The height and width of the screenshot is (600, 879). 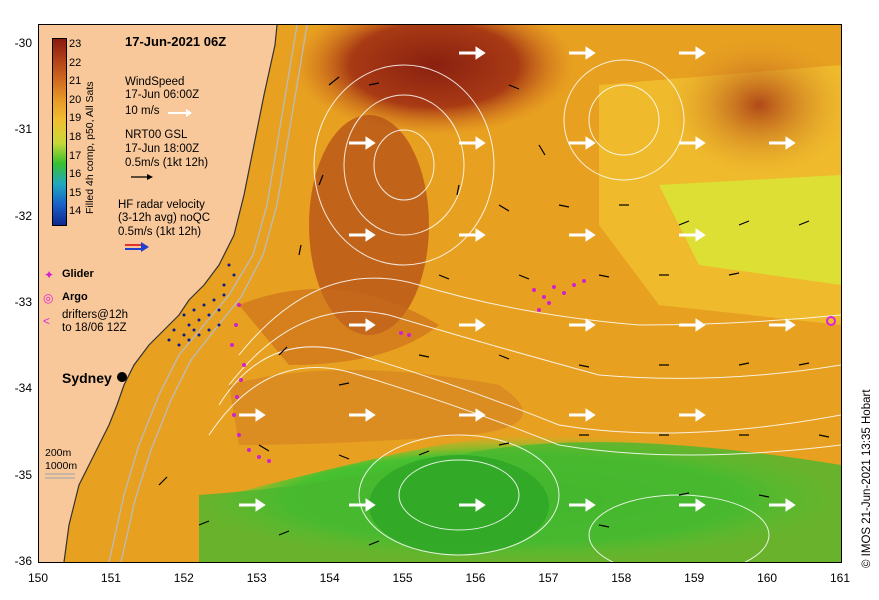 I want to click on wind-title: WindSpeed, so click(x=155, y=82).